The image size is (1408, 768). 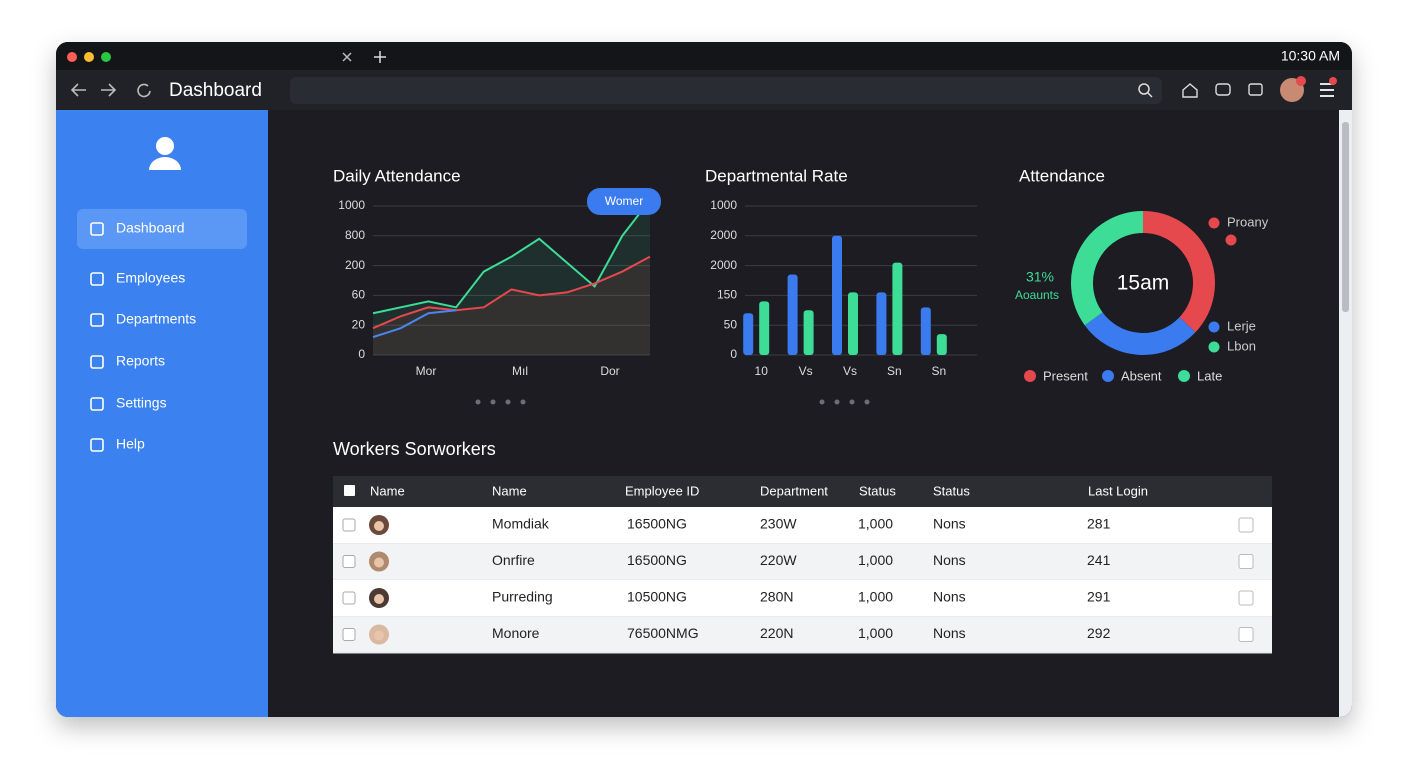 I want to click on table-cell: 16500NG, so click(x=657, y=524).